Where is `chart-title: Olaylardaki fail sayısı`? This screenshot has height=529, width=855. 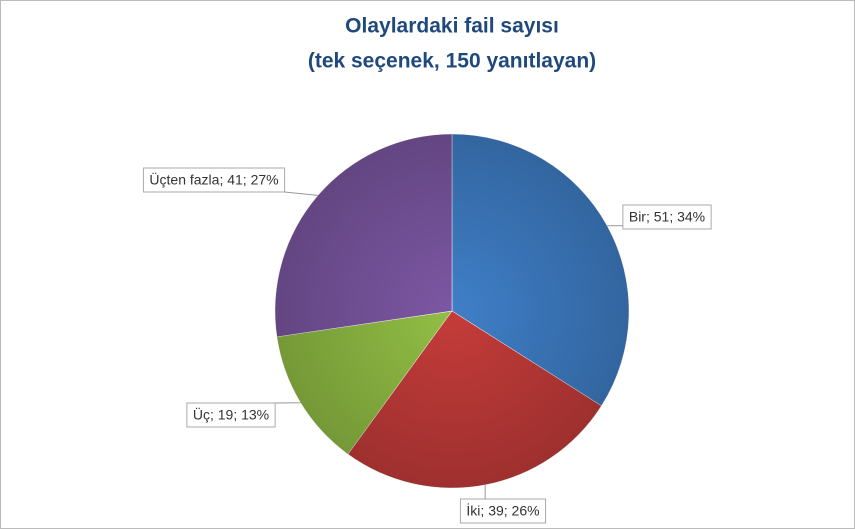 chart-title: Olaylardaki fail sayısı is located at coordinates (452, 26).